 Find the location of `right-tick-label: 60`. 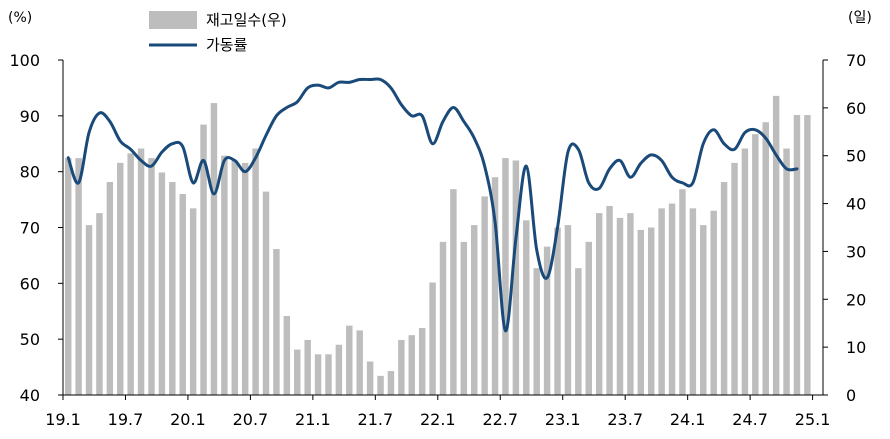

right-tick-label: 60 is located at coordinates (856, 108).